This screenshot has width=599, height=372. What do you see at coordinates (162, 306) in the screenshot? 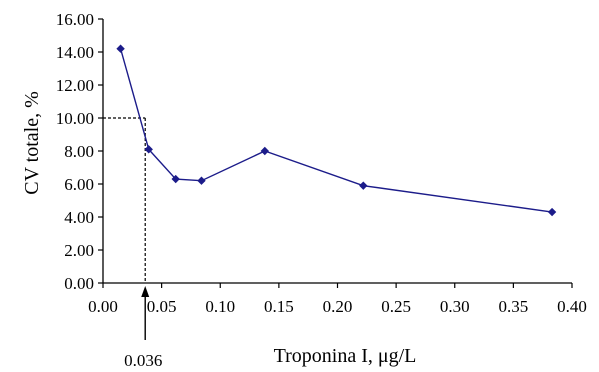
I see `x-tick-label: 0.05` at bounding box center [162, 306].